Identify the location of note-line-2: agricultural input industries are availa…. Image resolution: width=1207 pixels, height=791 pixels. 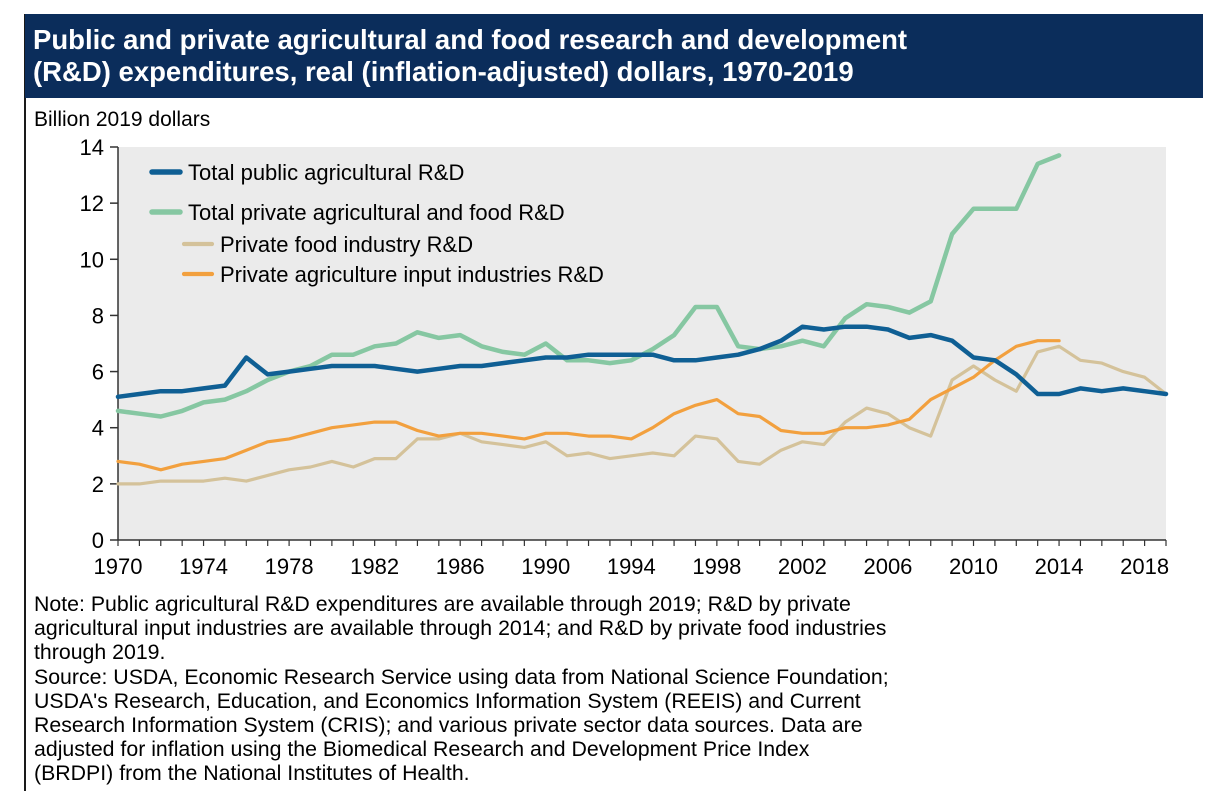
(460, 628).